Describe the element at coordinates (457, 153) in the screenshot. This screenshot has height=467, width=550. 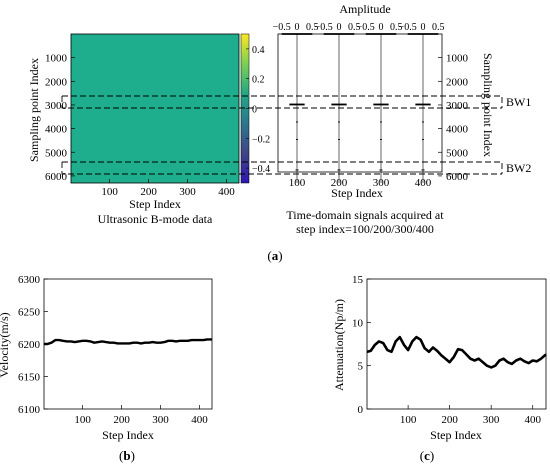
I see `ascan-y-tick-label: 5000` at that location.